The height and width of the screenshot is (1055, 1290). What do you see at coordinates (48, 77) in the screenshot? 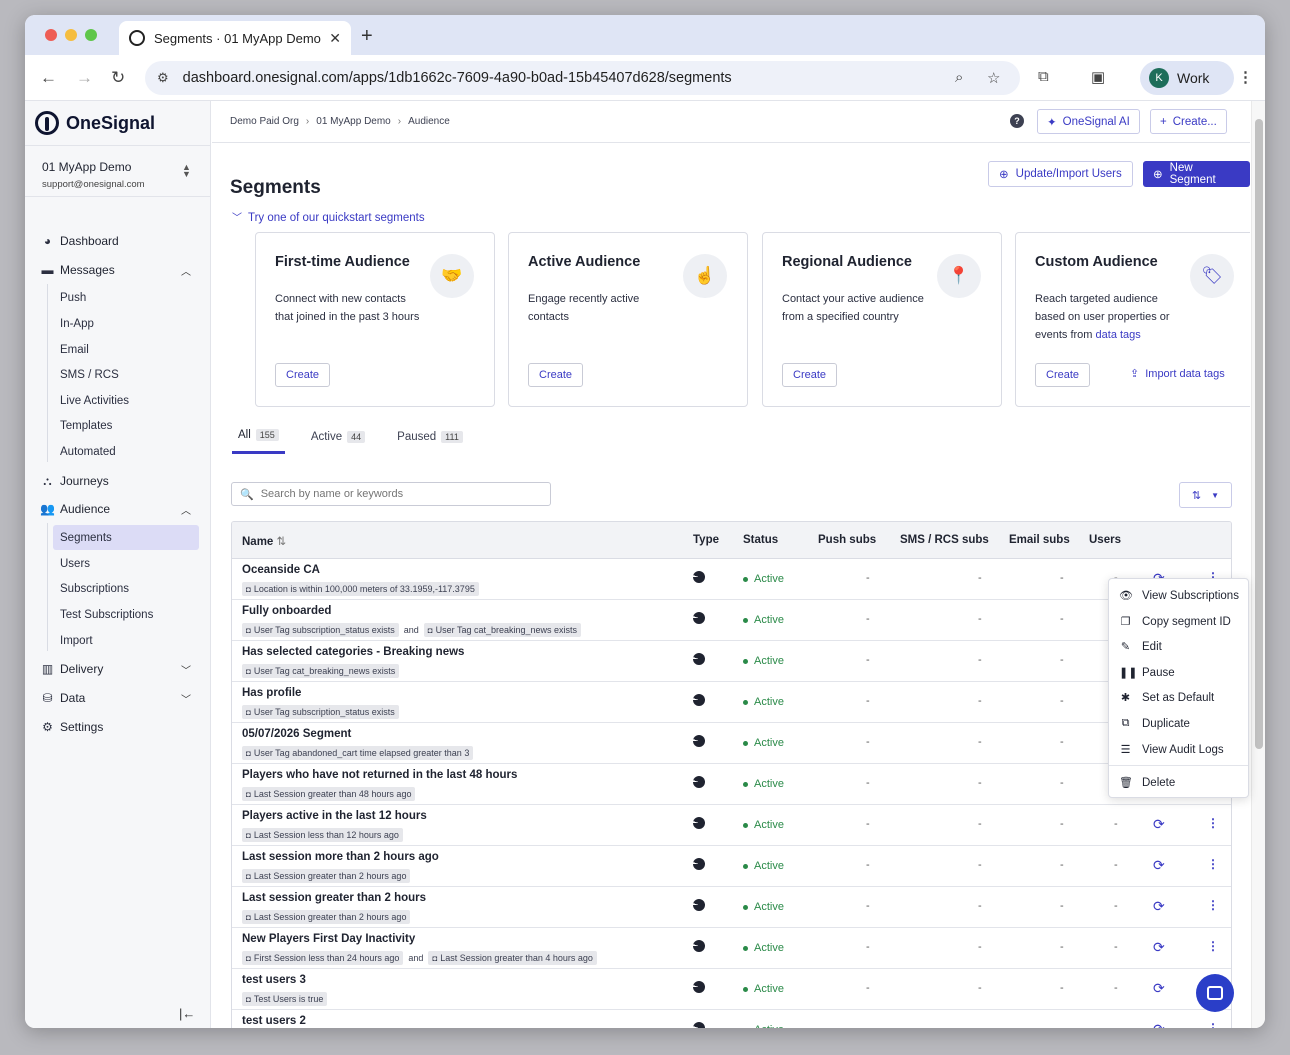
I see `back-icon: ←` at bounding box center [48, 77].